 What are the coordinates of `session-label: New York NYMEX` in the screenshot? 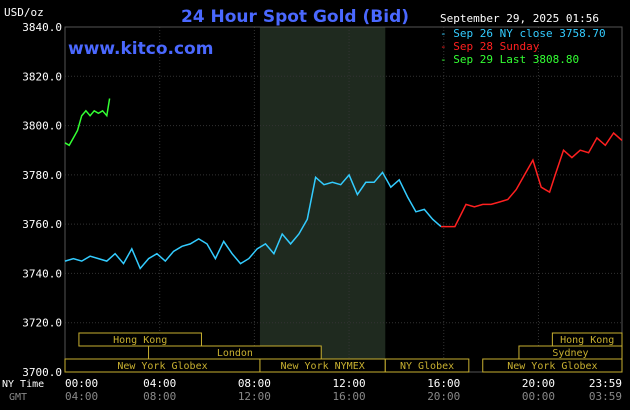 It's located at (322, 366).